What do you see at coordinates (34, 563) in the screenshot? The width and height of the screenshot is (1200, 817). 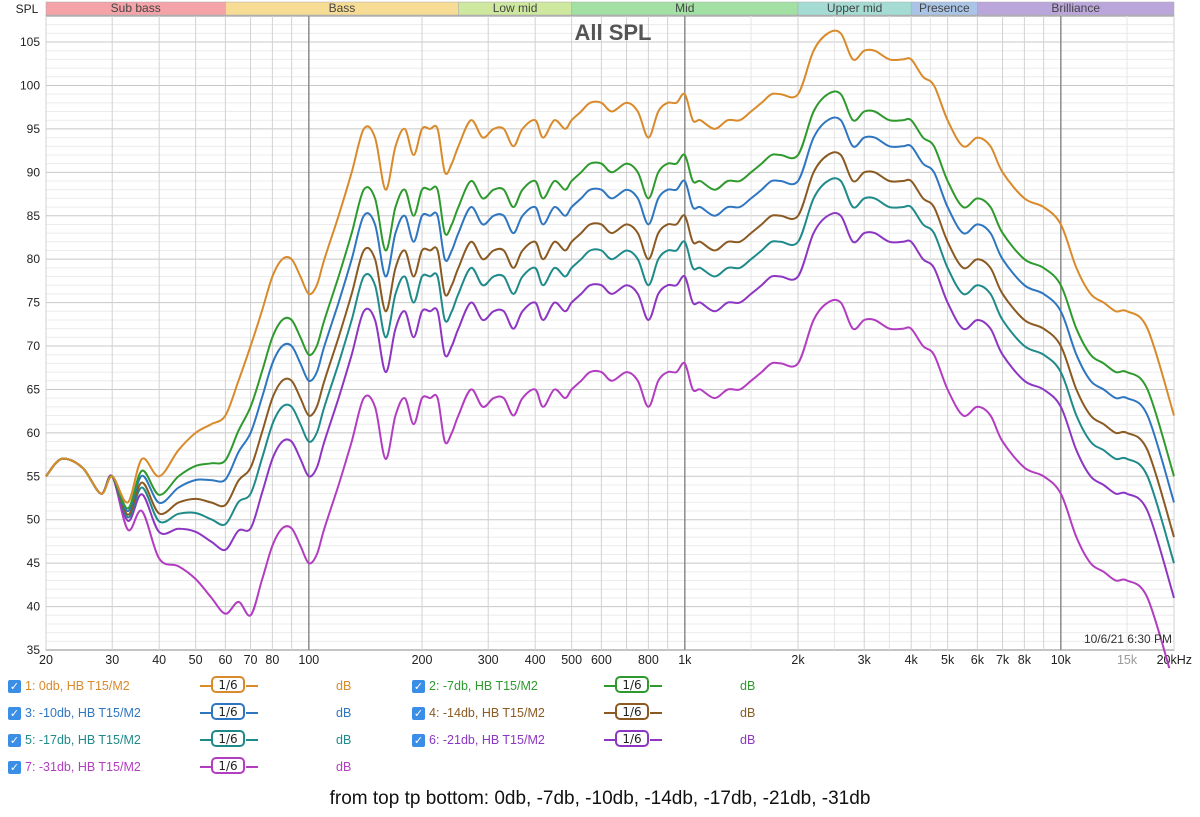 I see `y-tick-label: 45` at bounding box center [34, 563].